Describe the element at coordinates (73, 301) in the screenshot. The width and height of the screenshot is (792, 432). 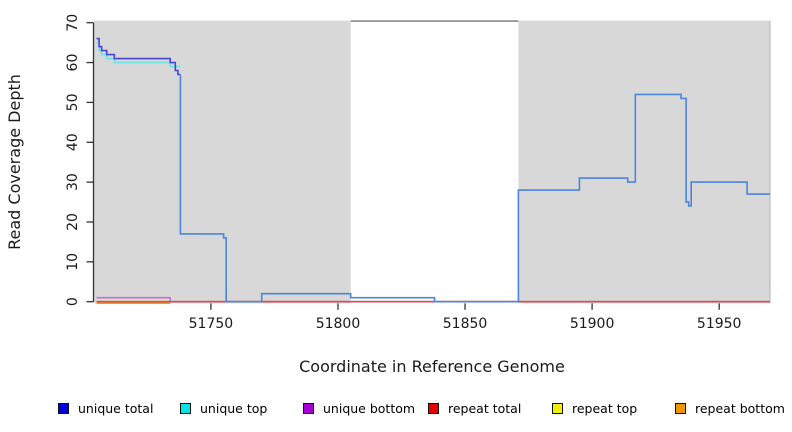
I see `y-tick-label: 0` at that location.